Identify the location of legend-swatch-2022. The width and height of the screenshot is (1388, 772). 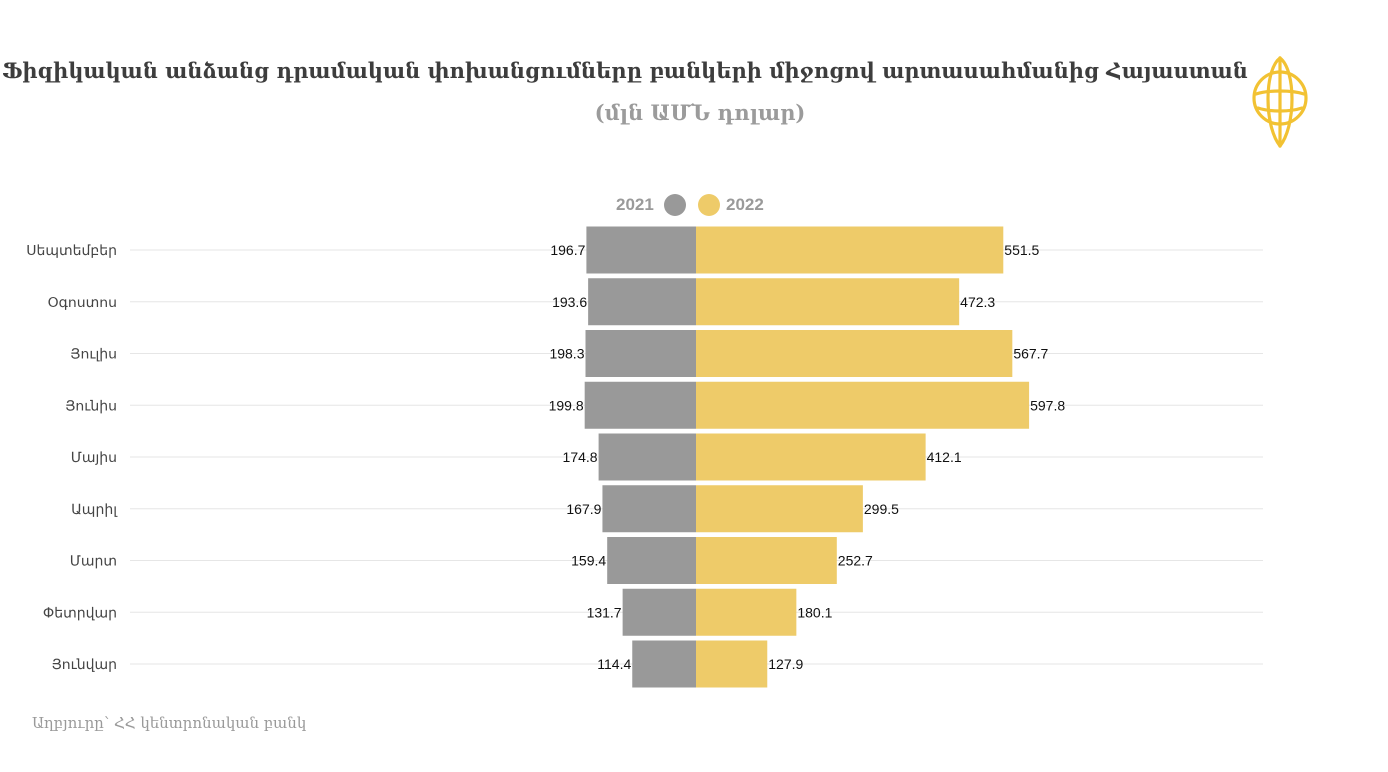
(709, 205).